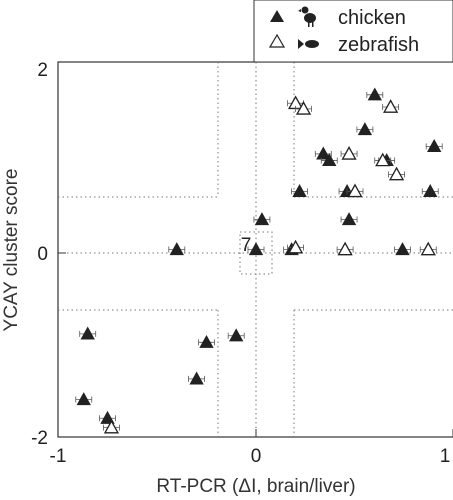 This screenshot has height=500, width=453. What do you see at coordinates (307, 16) in the screenshot?
I see `chicken-icon` at bounding box center [307, 16].